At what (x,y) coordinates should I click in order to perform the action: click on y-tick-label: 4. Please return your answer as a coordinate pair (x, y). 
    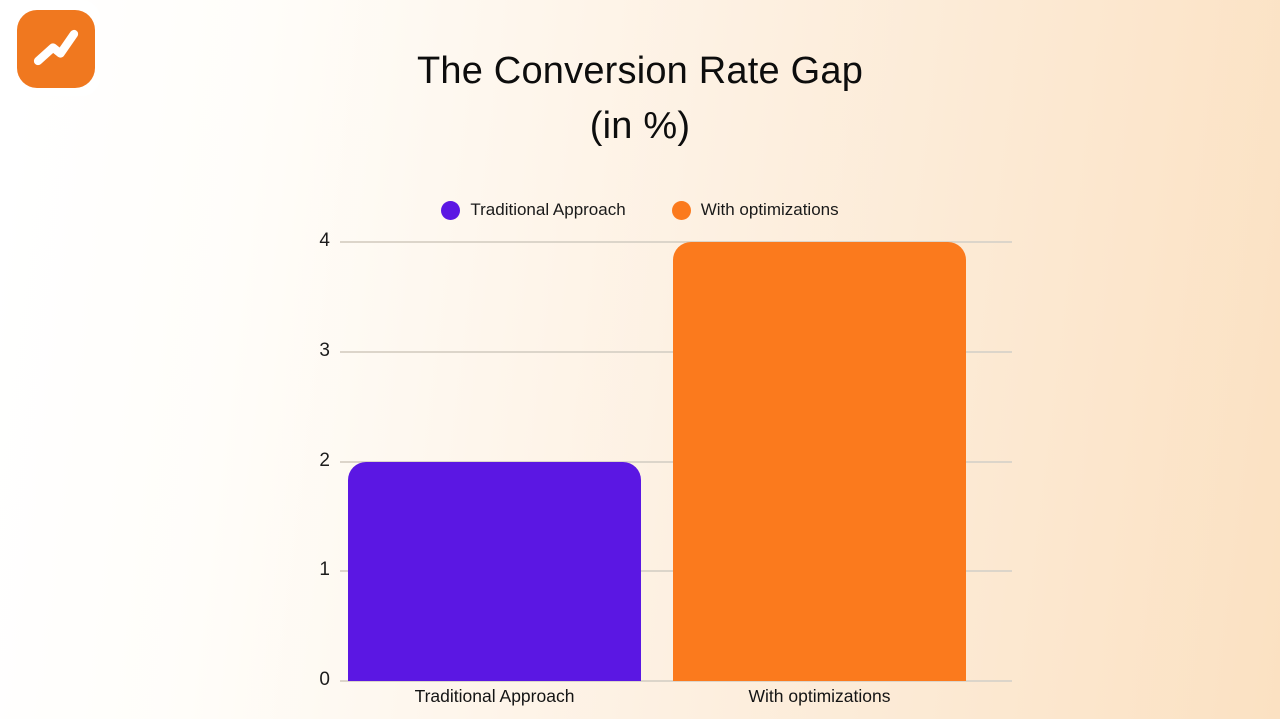
    Looking at the image, I should click on (324, 241).